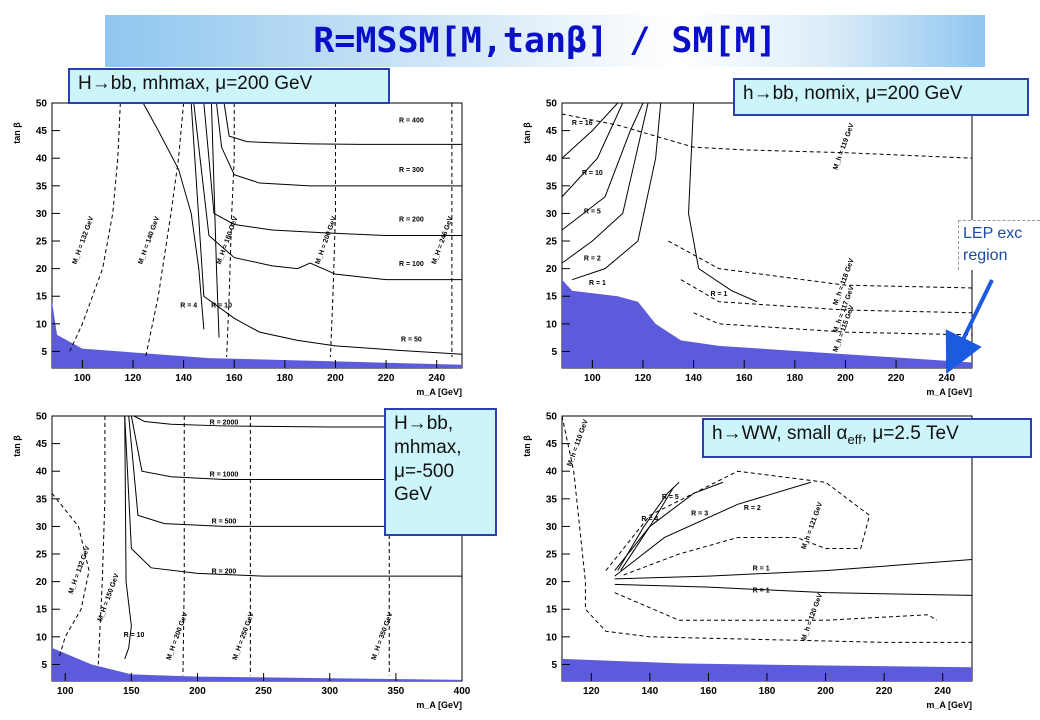 The width and height of the screenshot is (1040, 720). What do you see at coordinates (224, 522) in the screenshot?
I see `contour-label: R = 500` at bounding box center [224, 522].